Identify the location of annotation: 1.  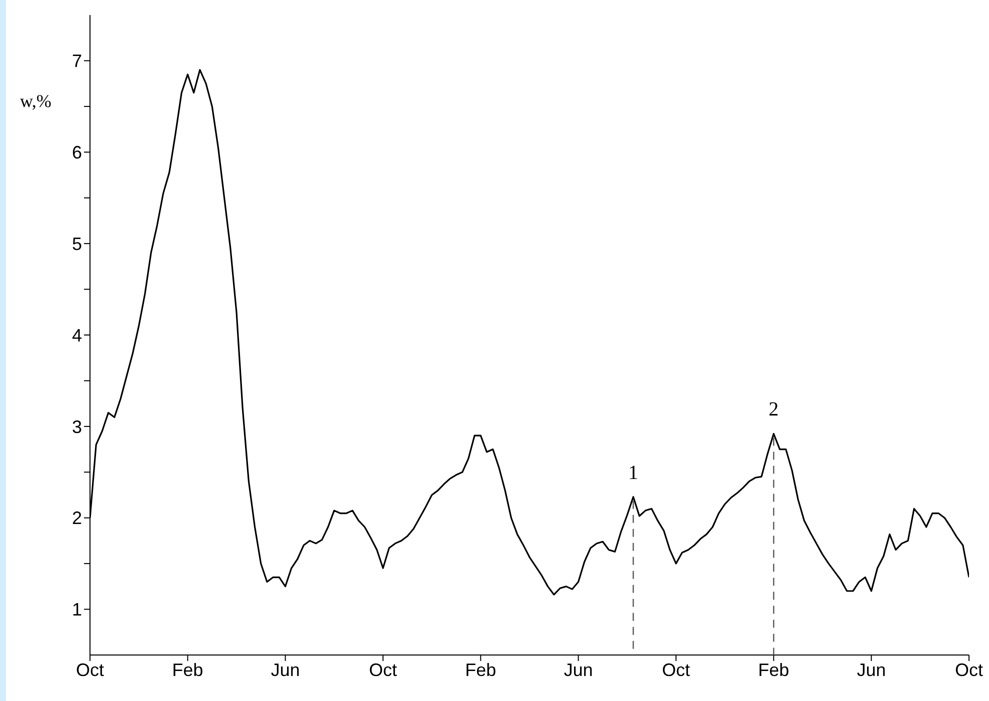
(633, 473).